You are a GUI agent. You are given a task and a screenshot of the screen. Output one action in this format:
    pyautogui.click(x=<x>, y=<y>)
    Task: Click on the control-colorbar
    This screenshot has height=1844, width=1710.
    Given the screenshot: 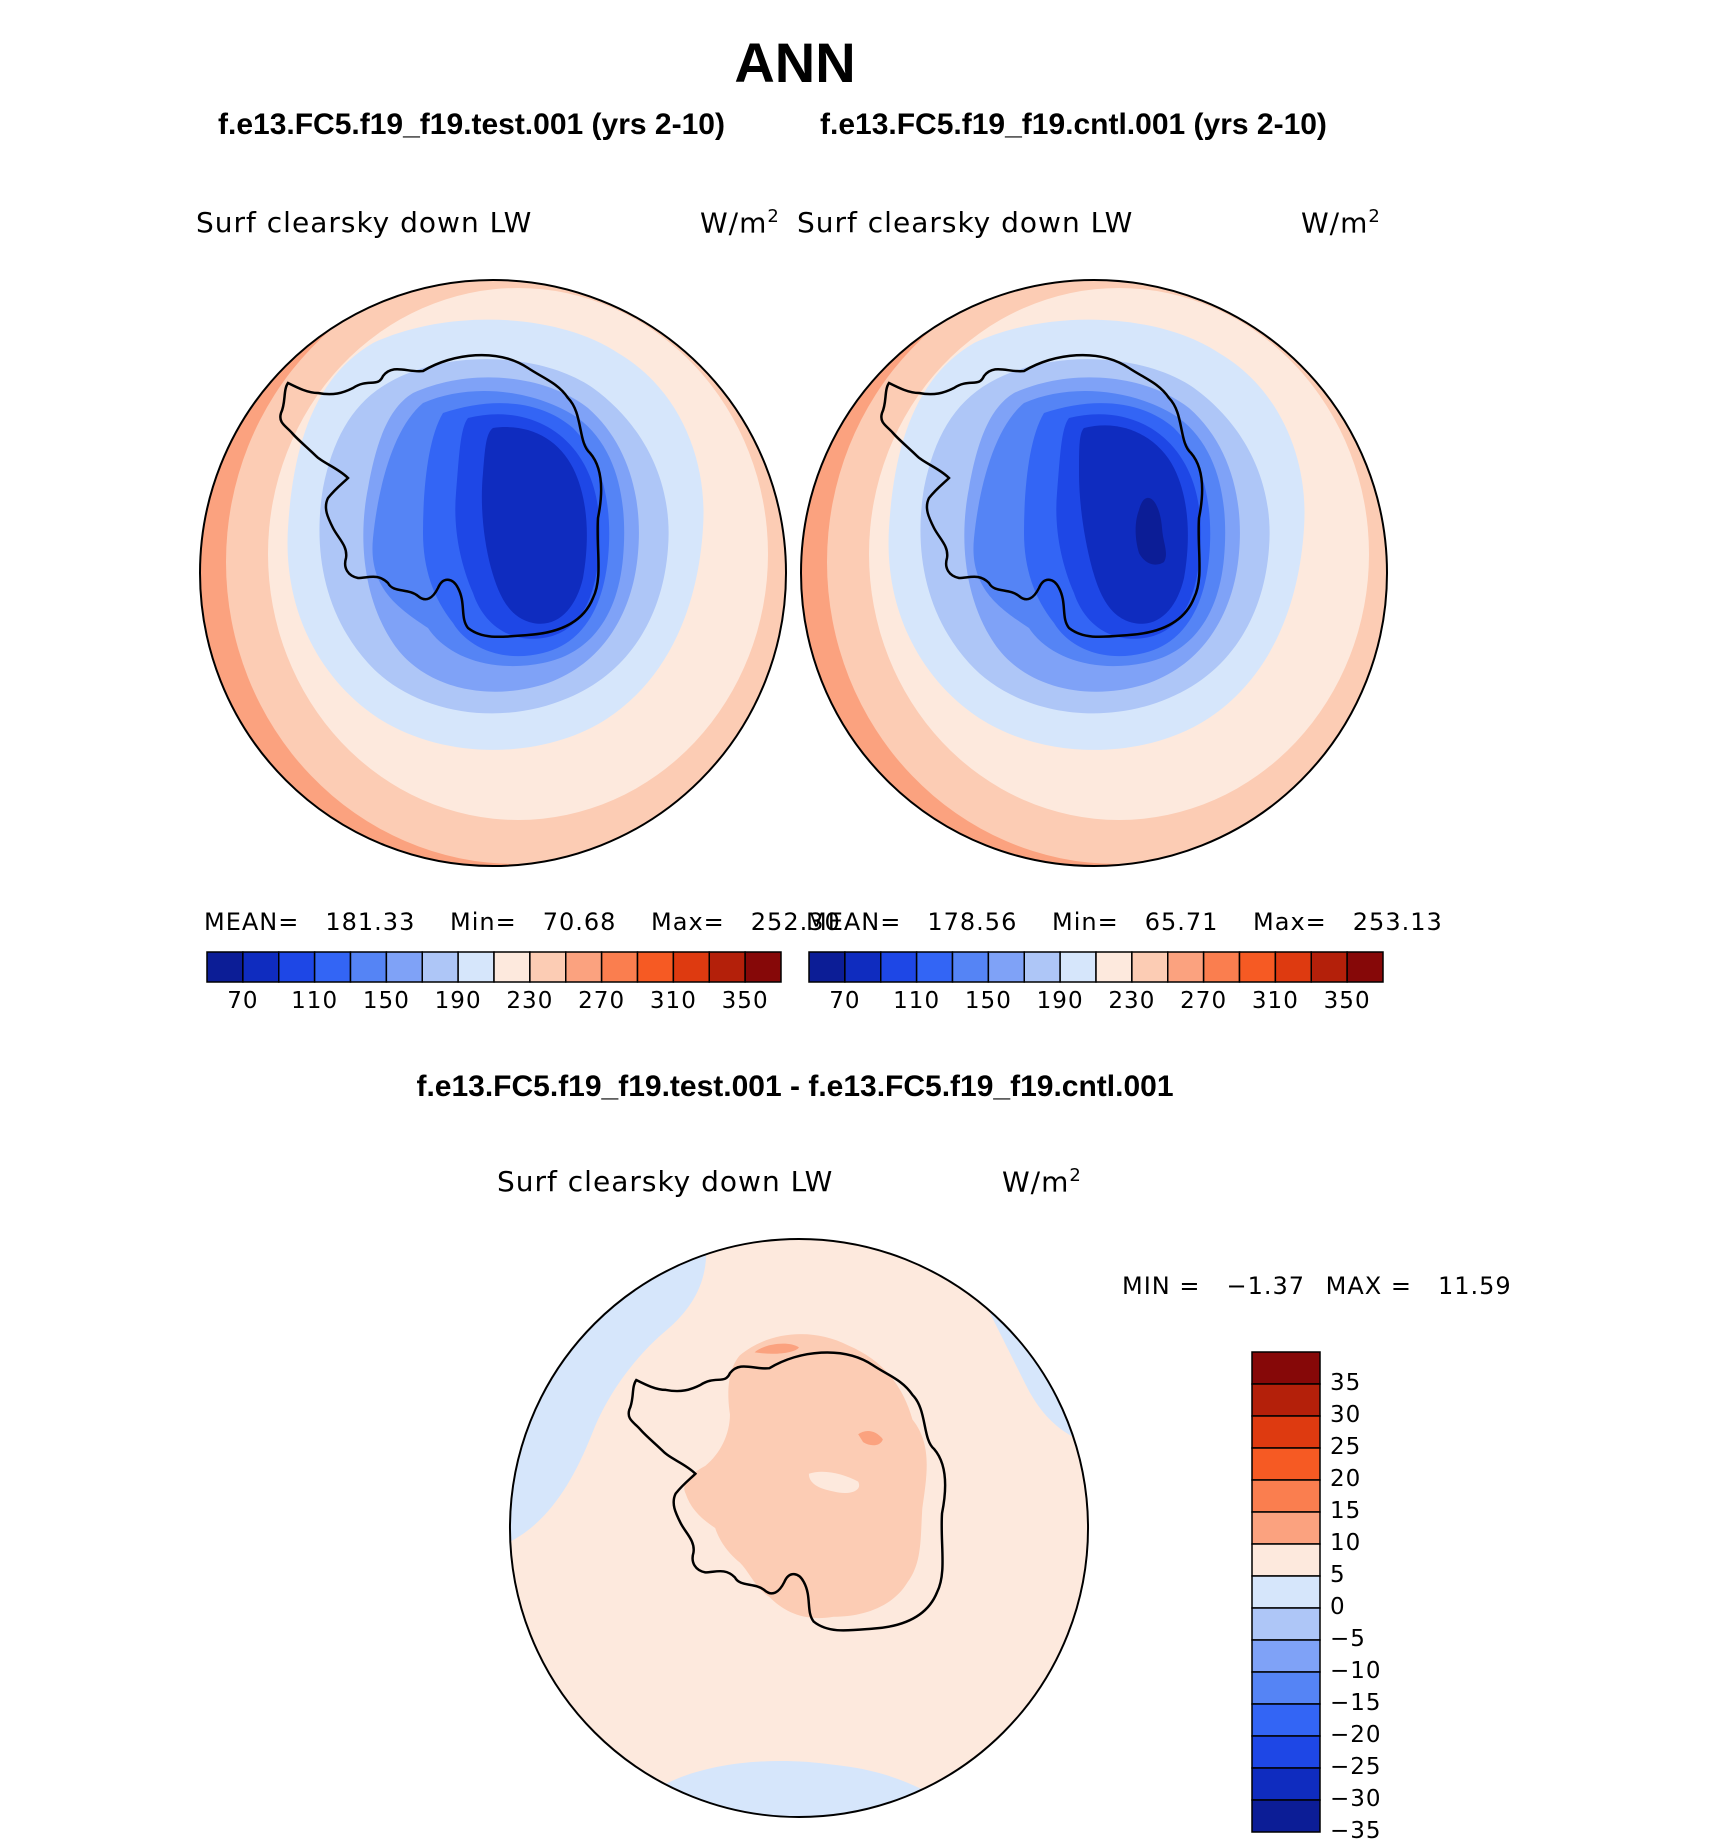 What is the action you would take?
    pyautogui.click(x=1096, y=967)
    